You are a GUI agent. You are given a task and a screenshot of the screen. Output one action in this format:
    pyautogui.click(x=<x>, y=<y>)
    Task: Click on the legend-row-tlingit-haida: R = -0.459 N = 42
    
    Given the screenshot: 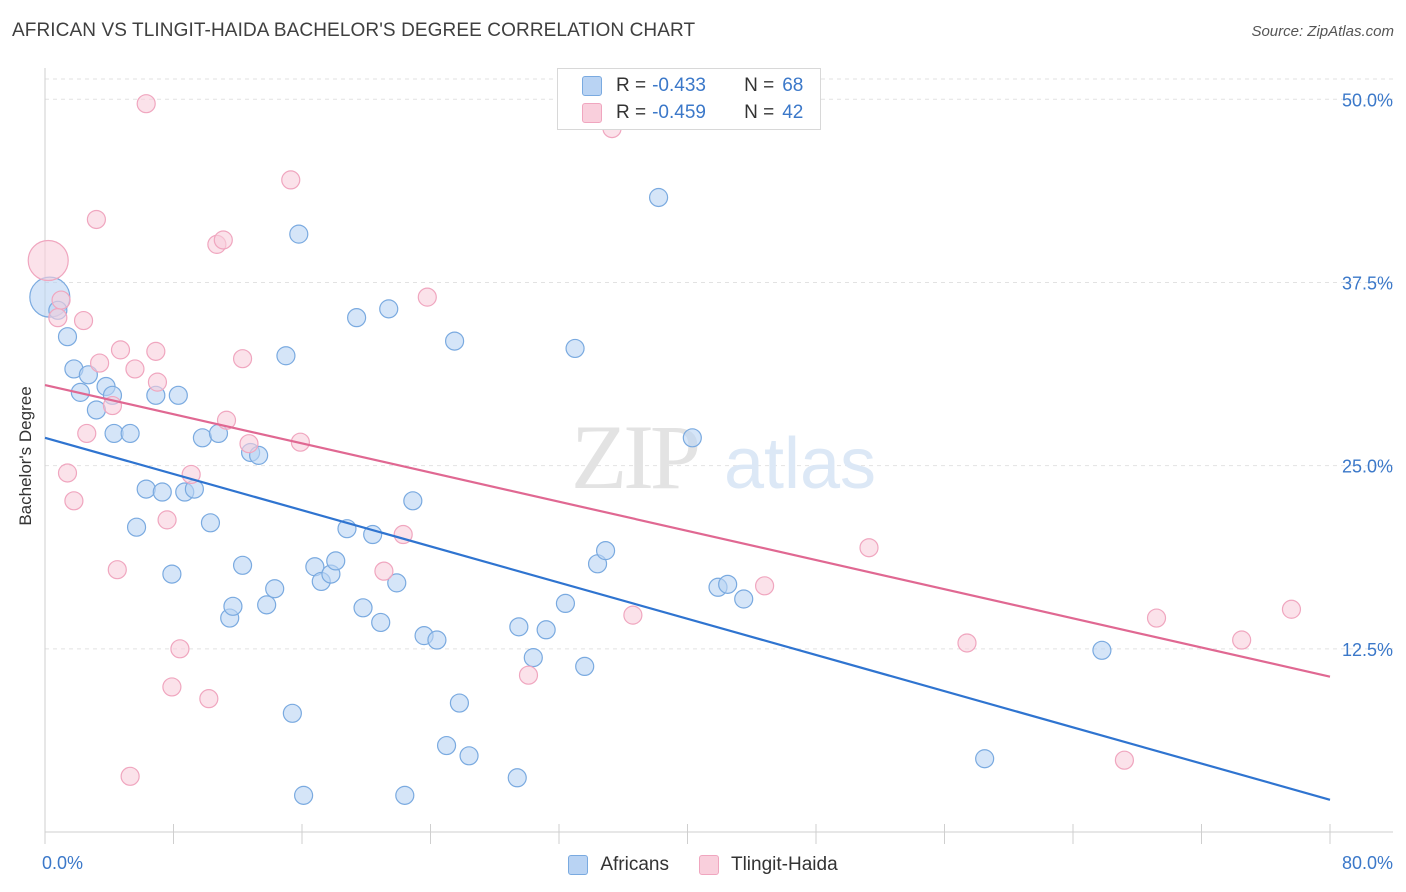 What is the action you would take?
    pyautogui.click(x=692, y=113)
    